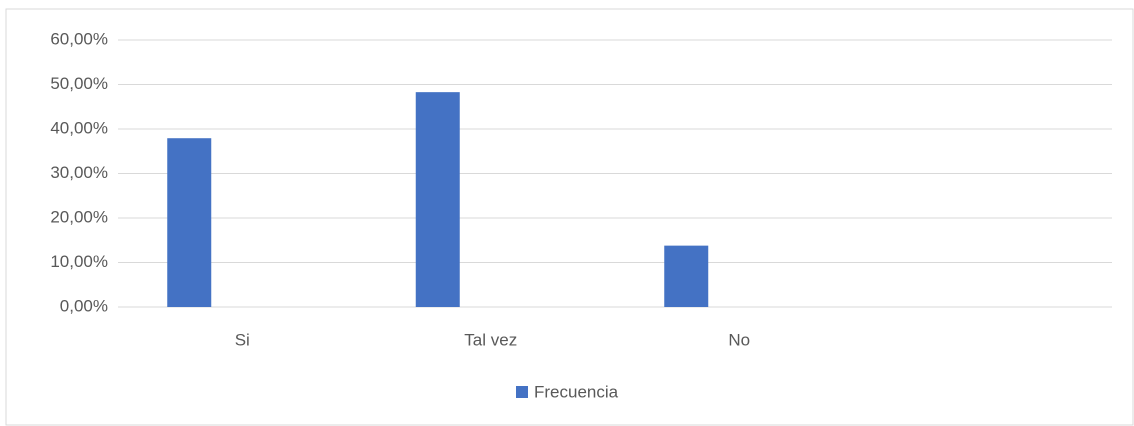 The image size is (1134, 426). I want to click on x-tick-label: Tal vez, so click(490, 339).